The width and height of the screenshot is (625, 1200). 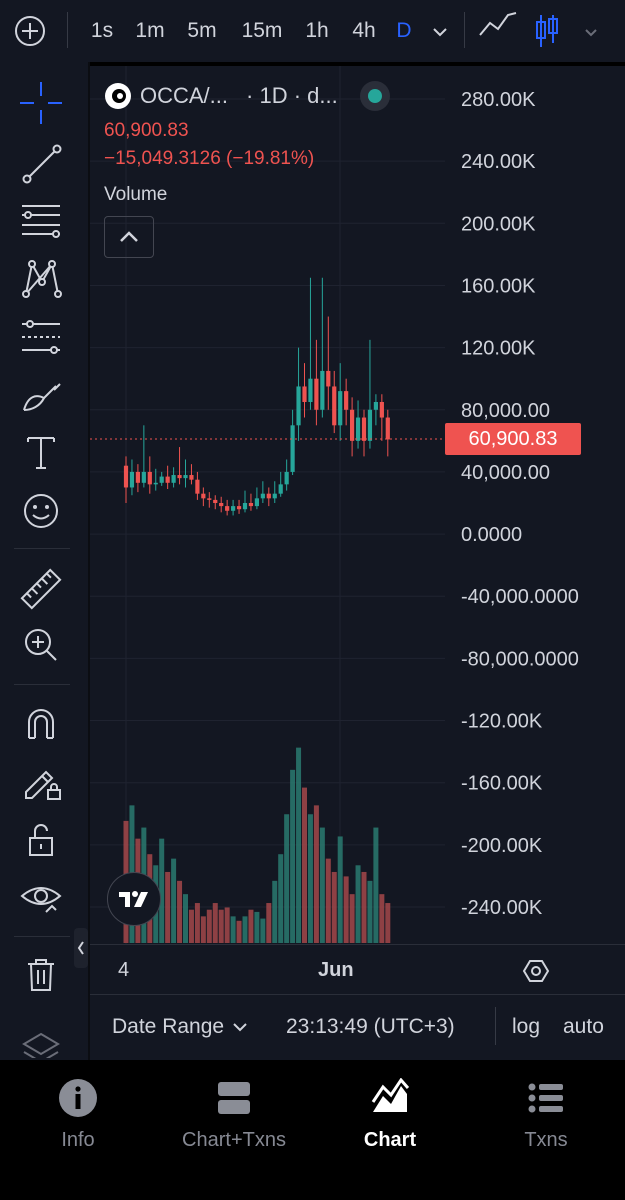 I want to click on price-axis-label: -120.00K, so click(x=502, y=722).